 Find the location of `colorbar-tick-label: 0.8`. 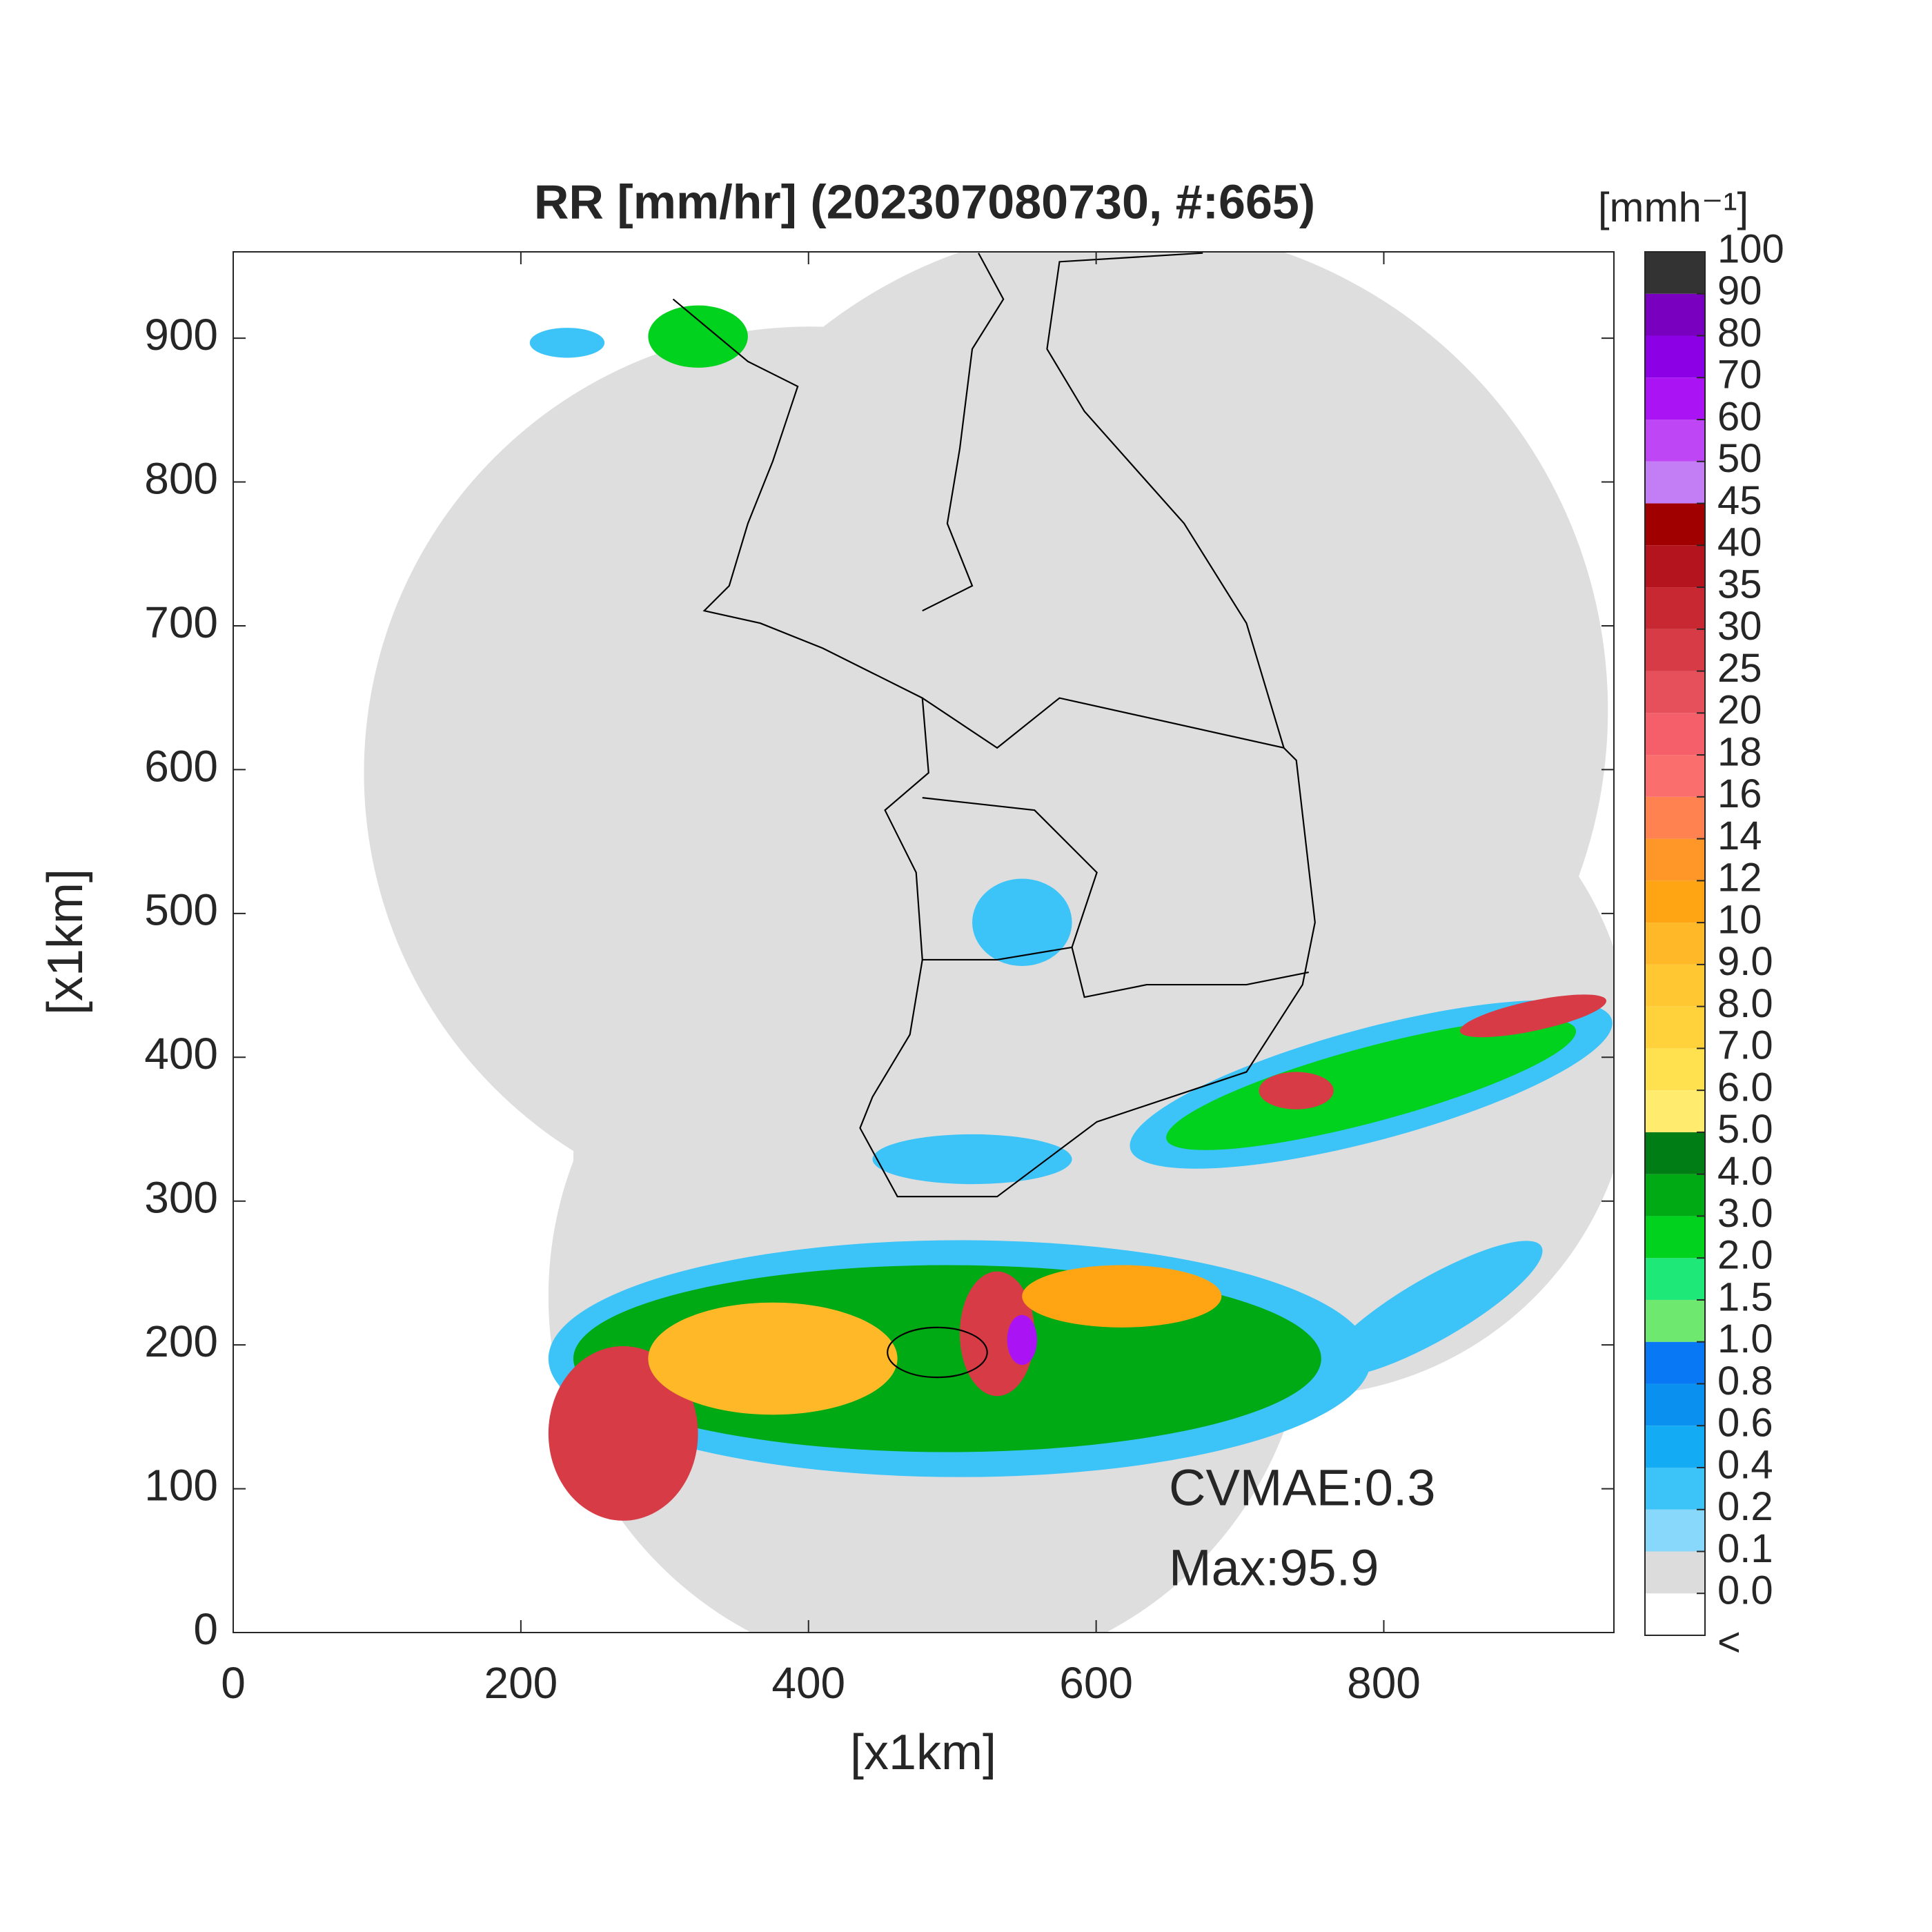

colorbar-tick-label: 0.8 is located at coordinates (1745, 1381).